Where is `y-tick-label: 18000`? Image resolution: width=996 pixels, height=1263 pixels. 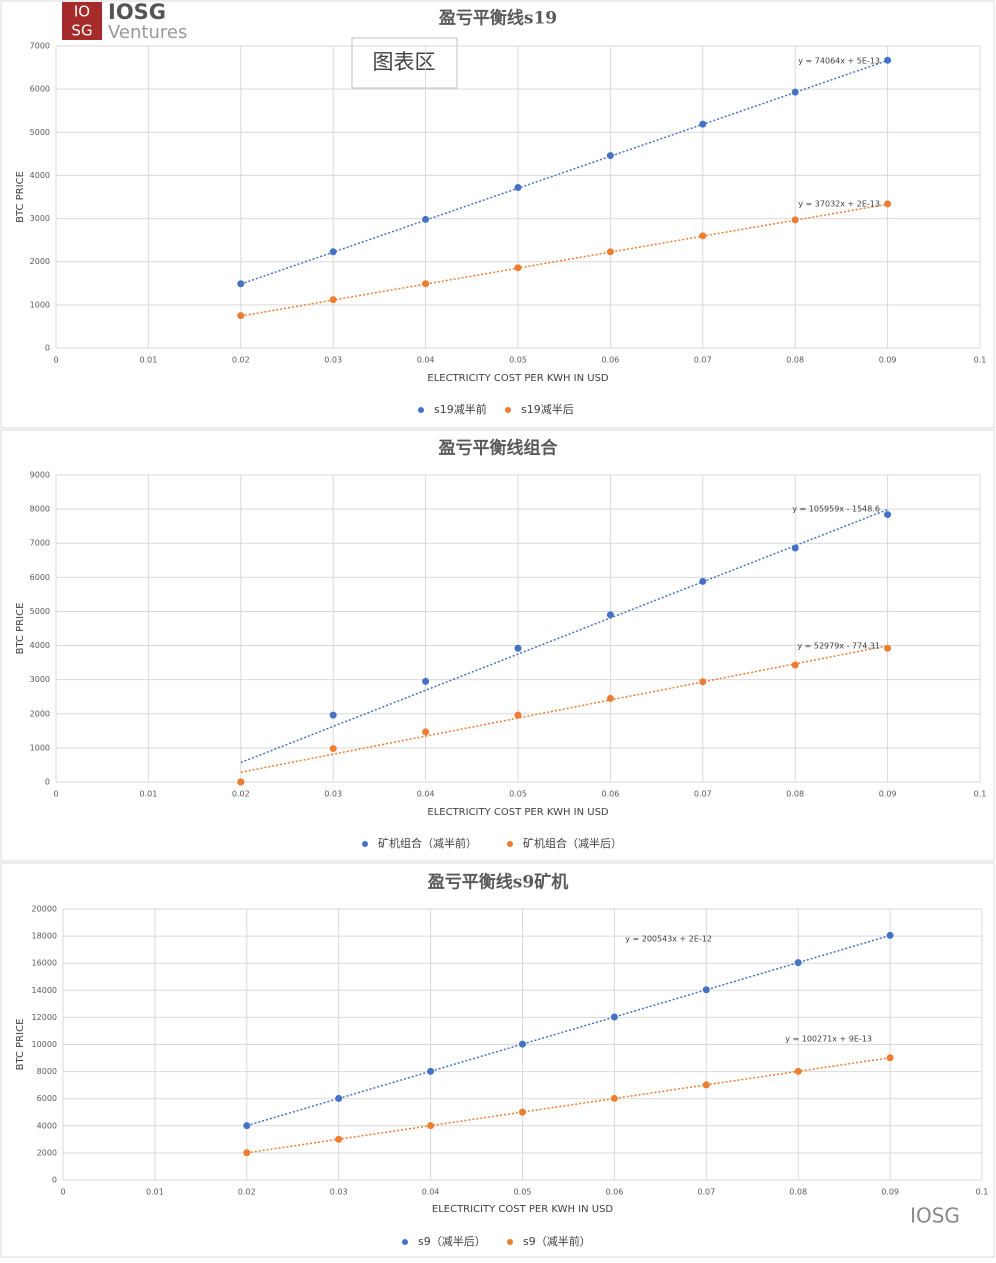
y-tick-label: 18000 is located at coordinates (44, 936).